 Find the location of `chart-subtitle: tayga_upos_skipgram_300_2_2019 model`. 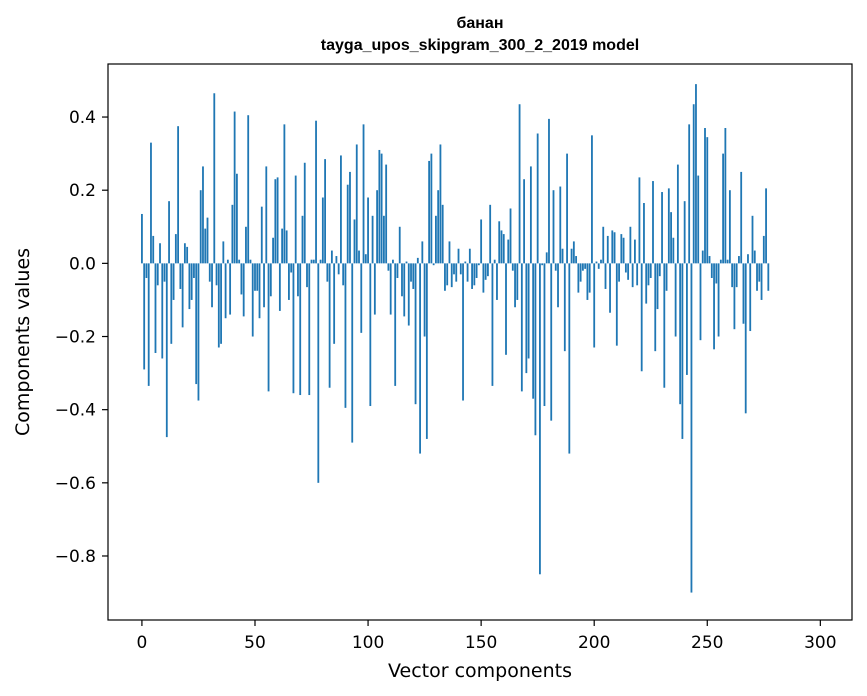

chart-subtitle: tayga_upos_skipgram_300_2_2019 model is located at coordinates (480, 45).